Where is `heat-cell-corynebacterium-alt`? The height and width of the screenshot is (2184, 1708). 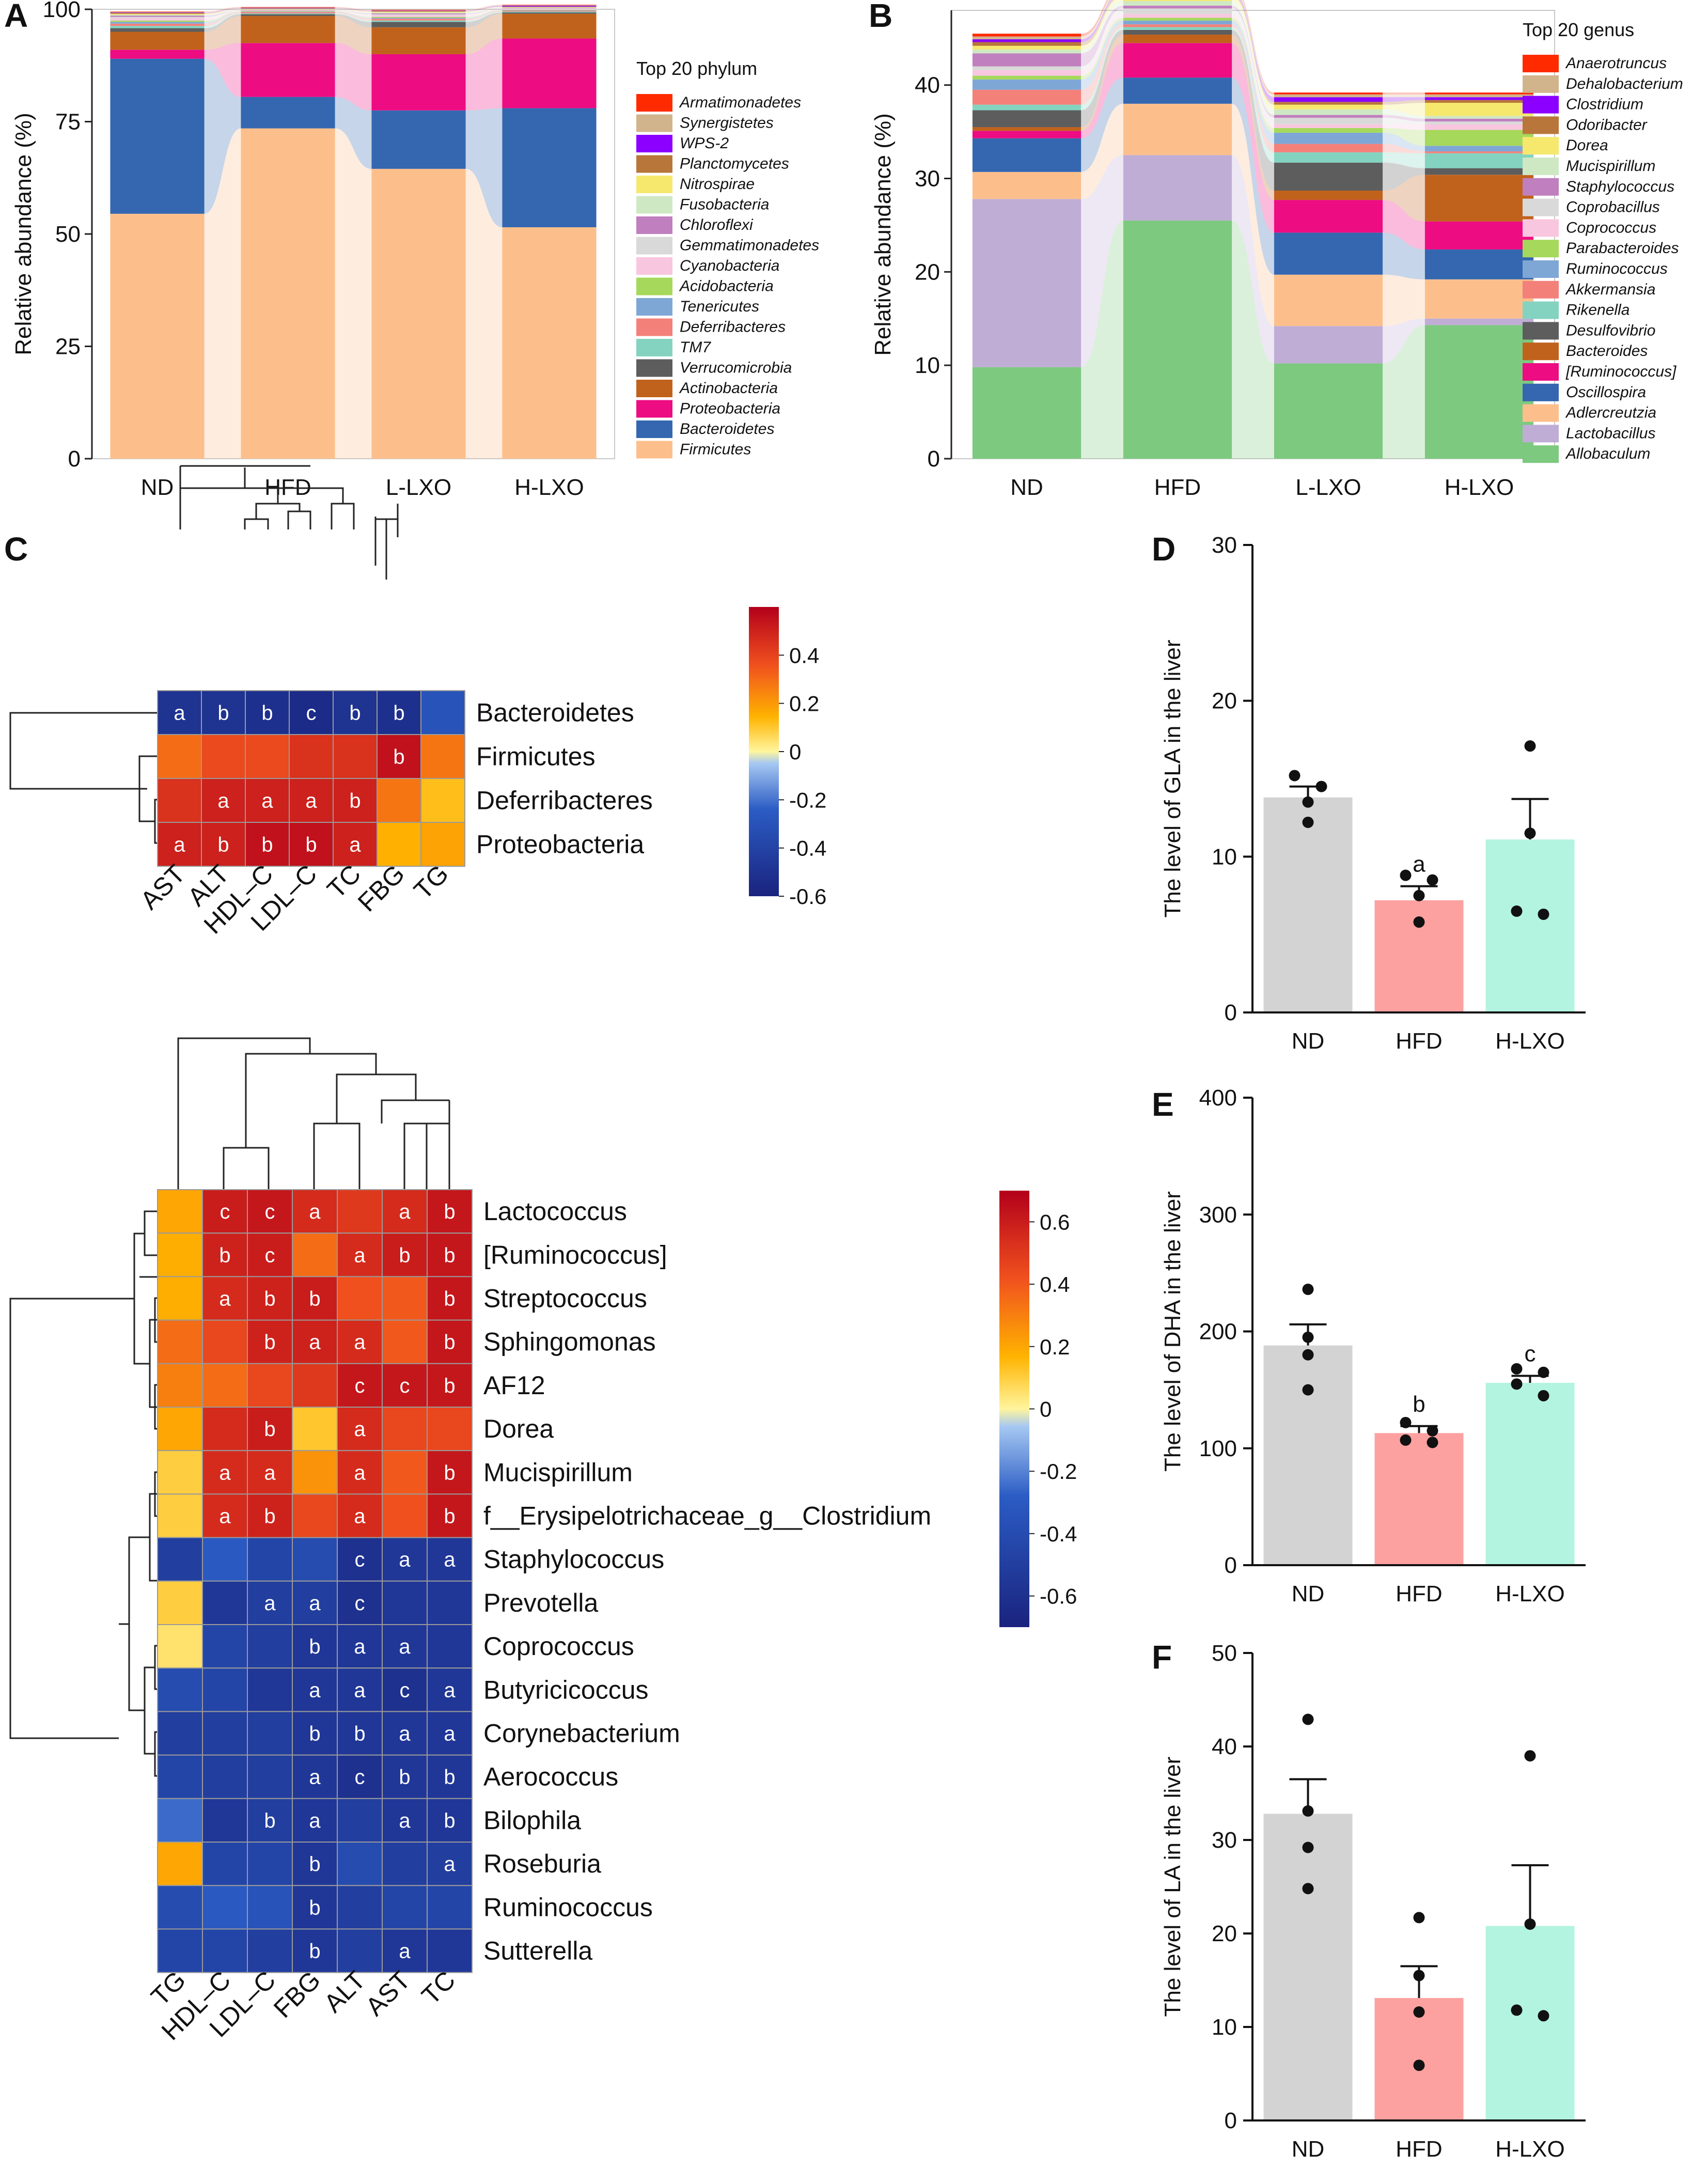
heat-cell-corynebacterium-alt is located at coordinates (360, 1733).